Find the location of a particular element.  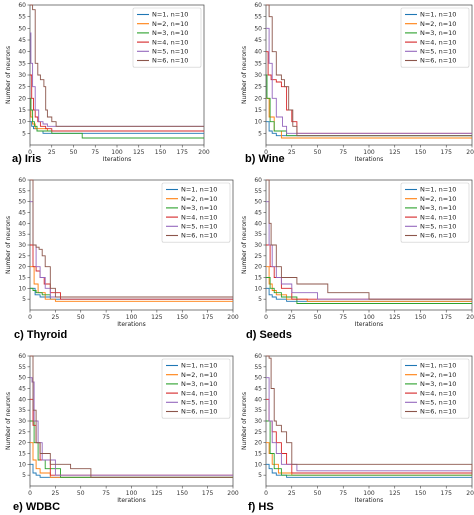

y-tick-label: 30 is located at coordinates (258, 421).